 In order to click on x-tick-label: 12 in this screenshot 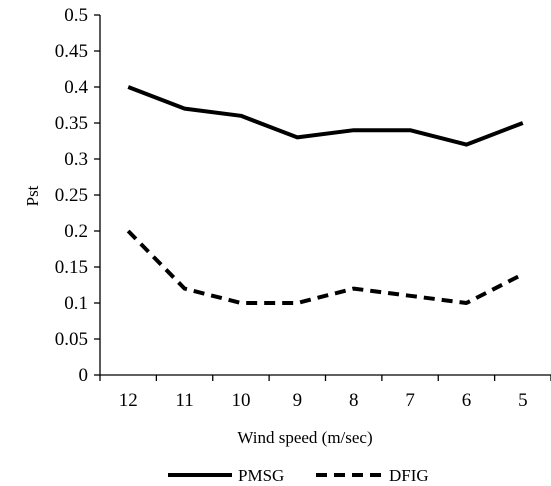, I will do `click(128, 400)`.